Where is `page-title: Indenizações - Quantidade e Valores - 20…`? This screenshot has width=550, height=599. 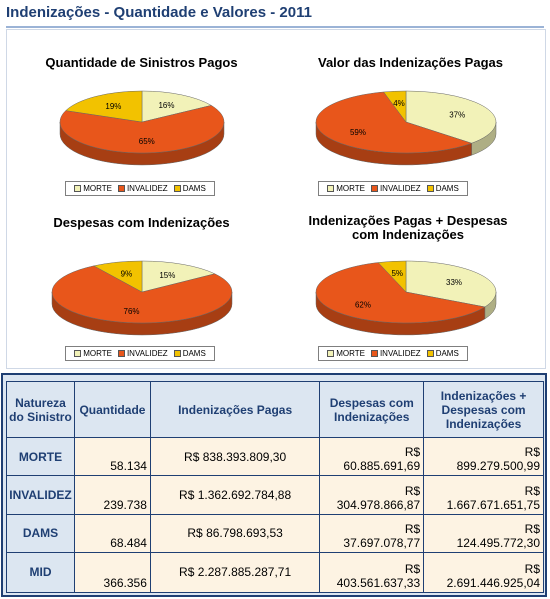
page-title: Indenizações - Quantidade e Valores - 20… is located at coordinates (159, 12).